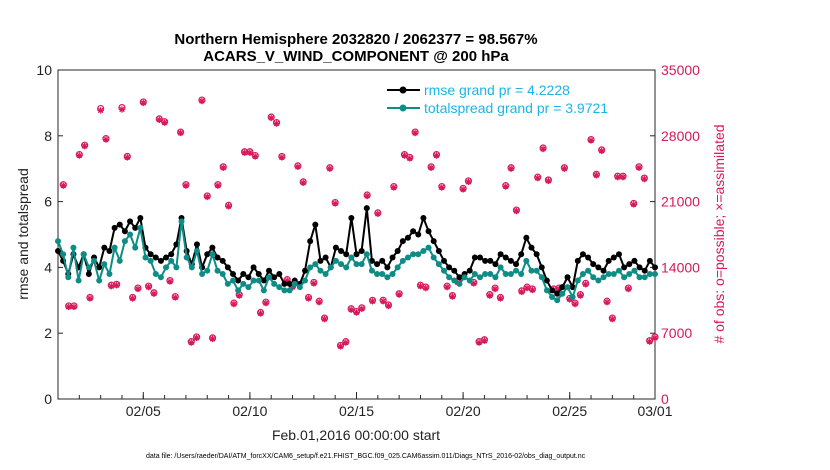 The height and width of the screenshot is (470, 830). What do you see at coordinates (48, 267) in the screenshot?
I see `y-tick-label: 4` at bounding box center [48, 267].